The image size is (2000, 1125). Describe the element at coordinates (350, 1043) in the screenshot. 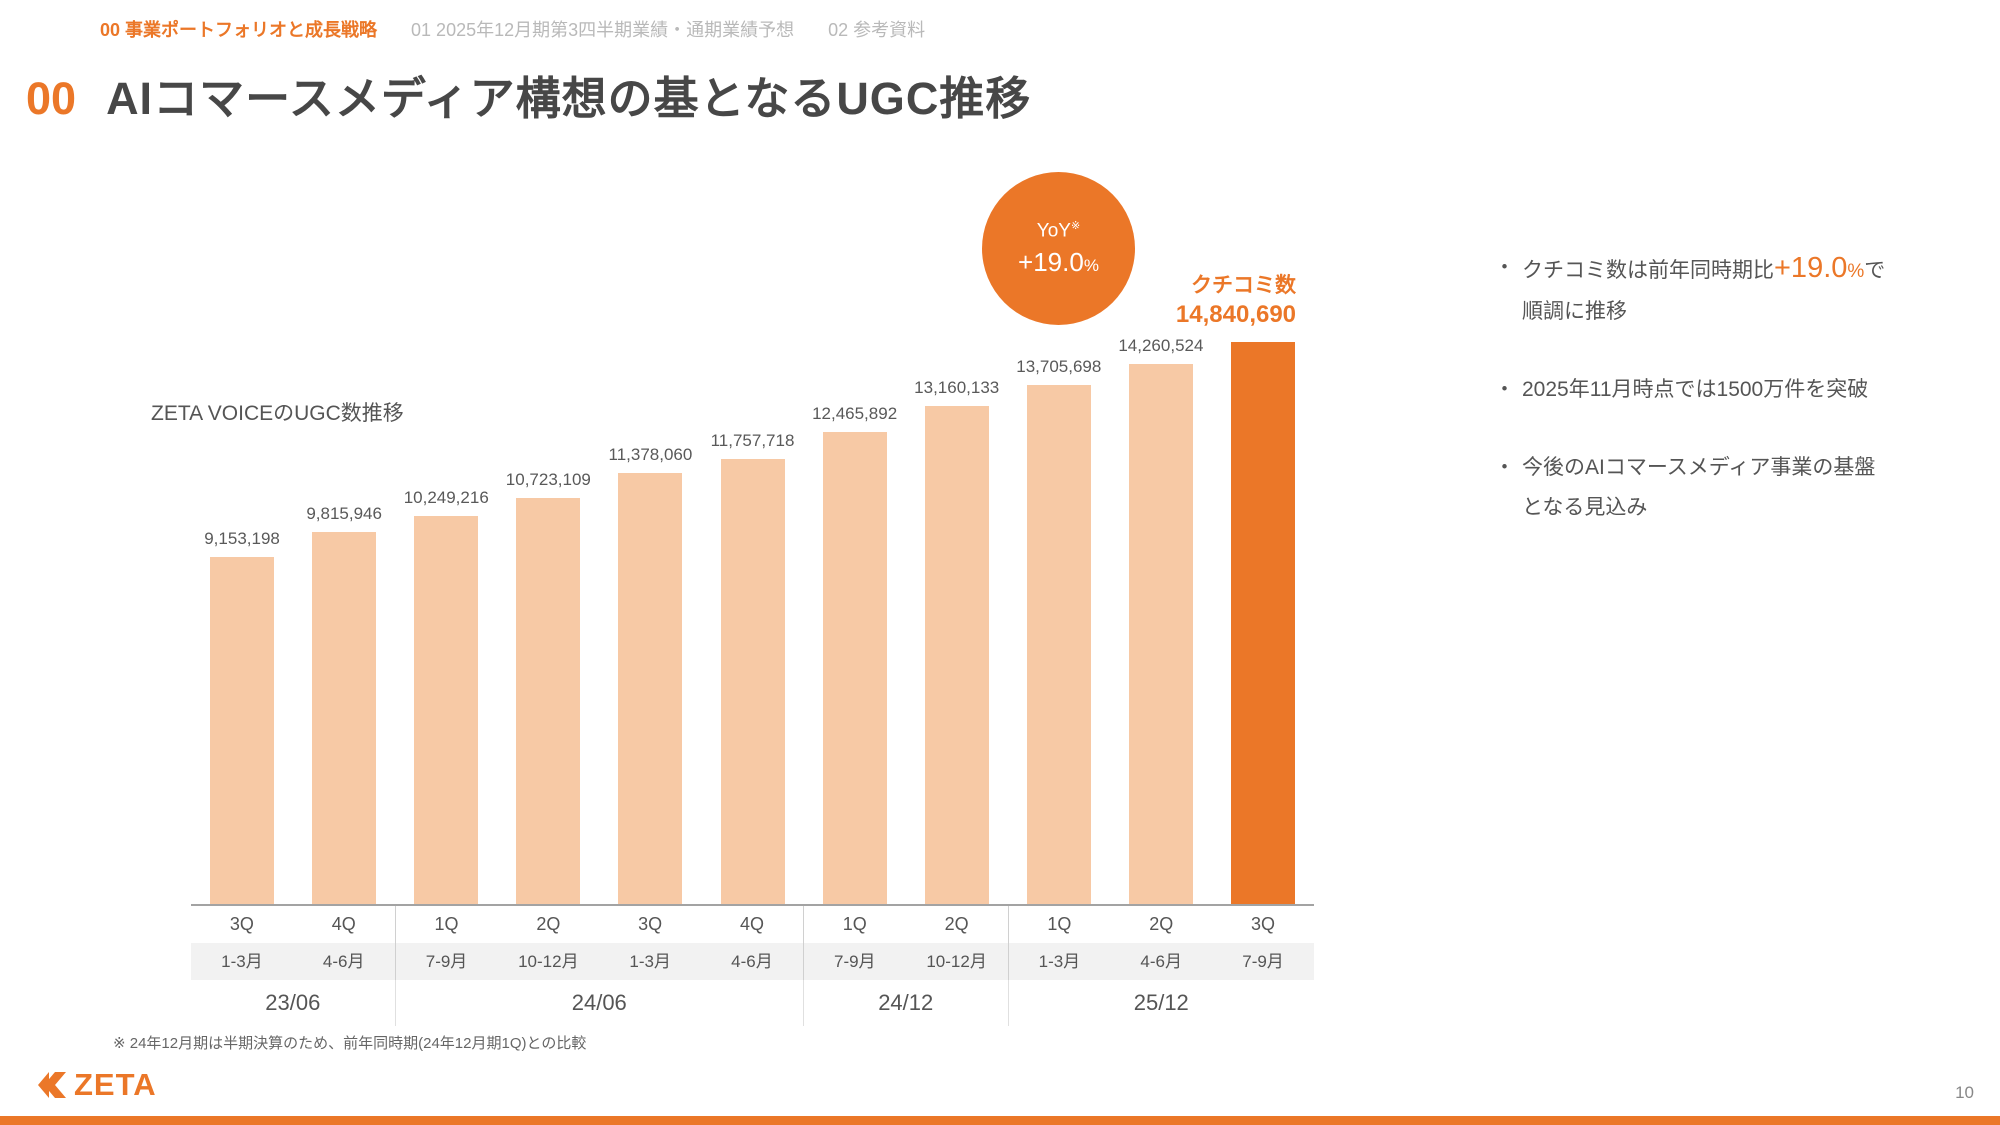

I see `chart-footnote: ※ 24年12月期は半期決算のため、前年同時期(24年12月期1Q)との比較` at that location.